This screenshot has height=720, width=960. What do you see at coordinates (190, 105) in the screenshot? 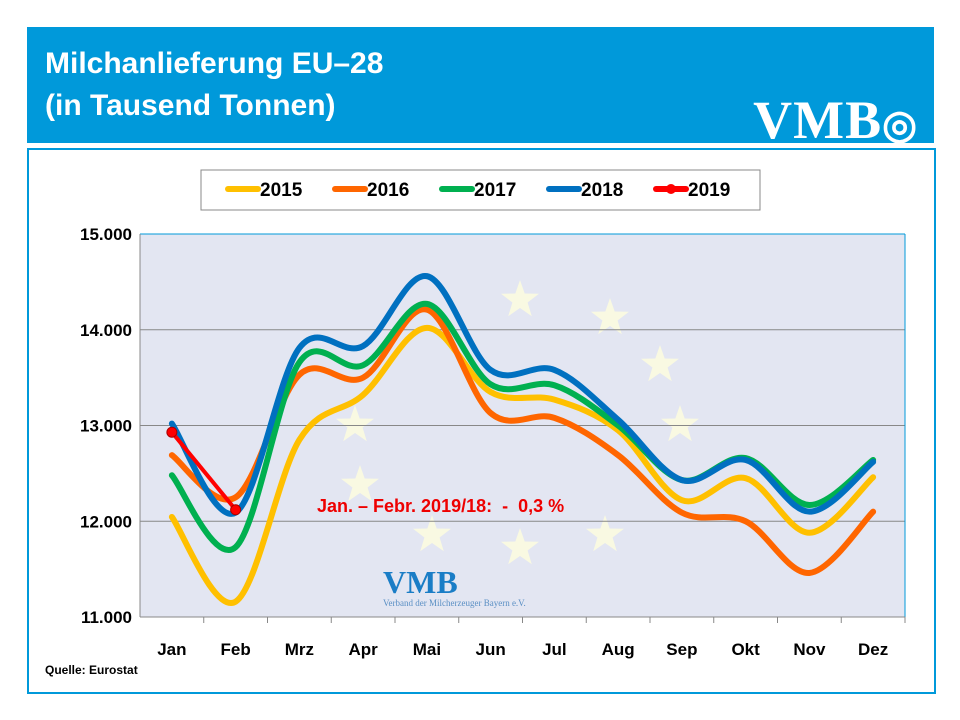
I see `chart-subtitle: (in Tausend Tonnen)` at bounding box center [190, 105].